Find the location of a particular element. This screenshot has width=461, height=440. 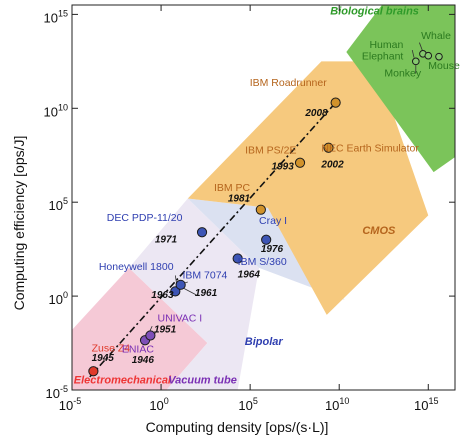

point-annotation: Human is located at coordinates (386, 45).